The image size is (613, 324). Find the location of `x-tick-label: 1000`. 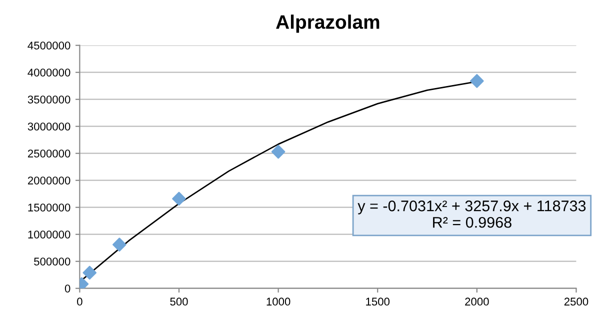

x-tick-label: 1000 is located at coordinates (278, 302).